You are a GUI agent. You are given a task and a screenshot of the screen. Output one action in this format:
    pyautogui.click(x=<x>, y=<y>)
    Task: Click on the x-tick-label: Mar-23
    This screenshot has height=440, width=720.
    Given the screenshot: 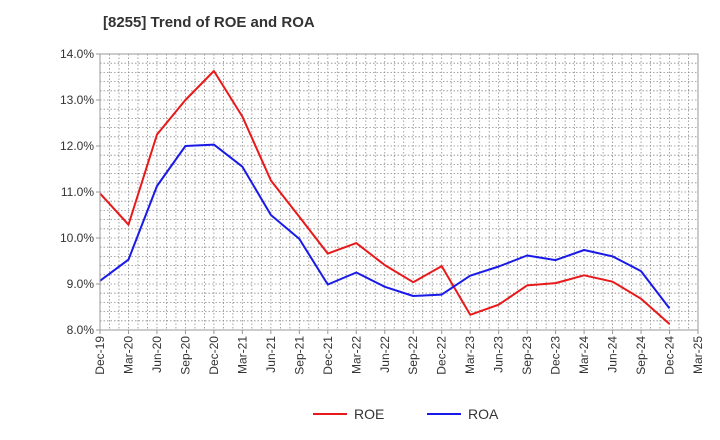 What is the action you would take?
    pyautogui.click(x=470, y=355)
    